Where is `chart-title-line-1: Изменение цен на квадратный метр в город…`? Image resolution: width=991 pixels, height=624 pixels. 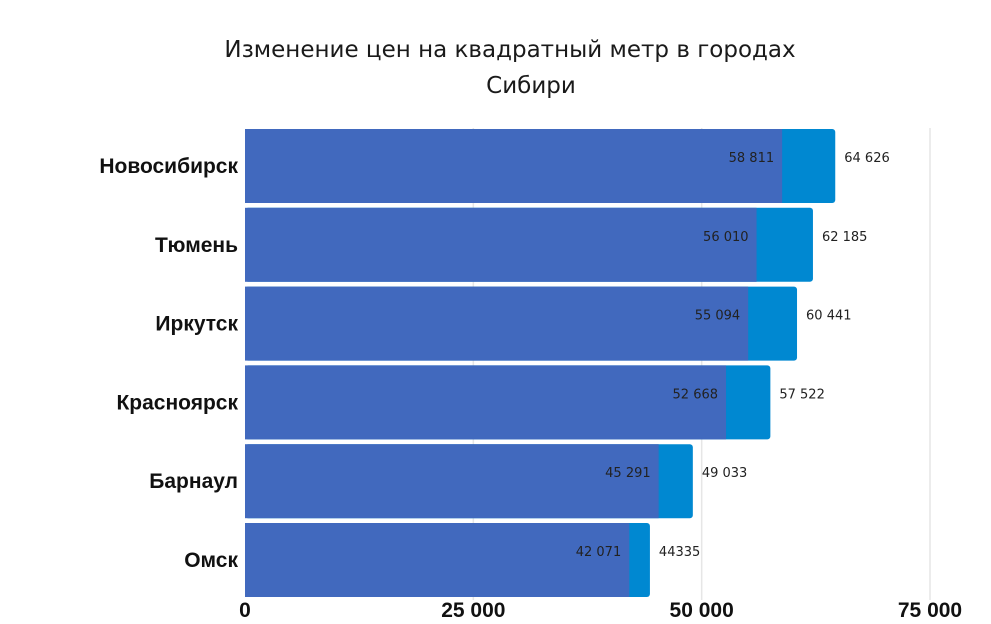 chart-title-line-1: Изменение цен на квадратный метр в город… is located at coordinates (509, 50).